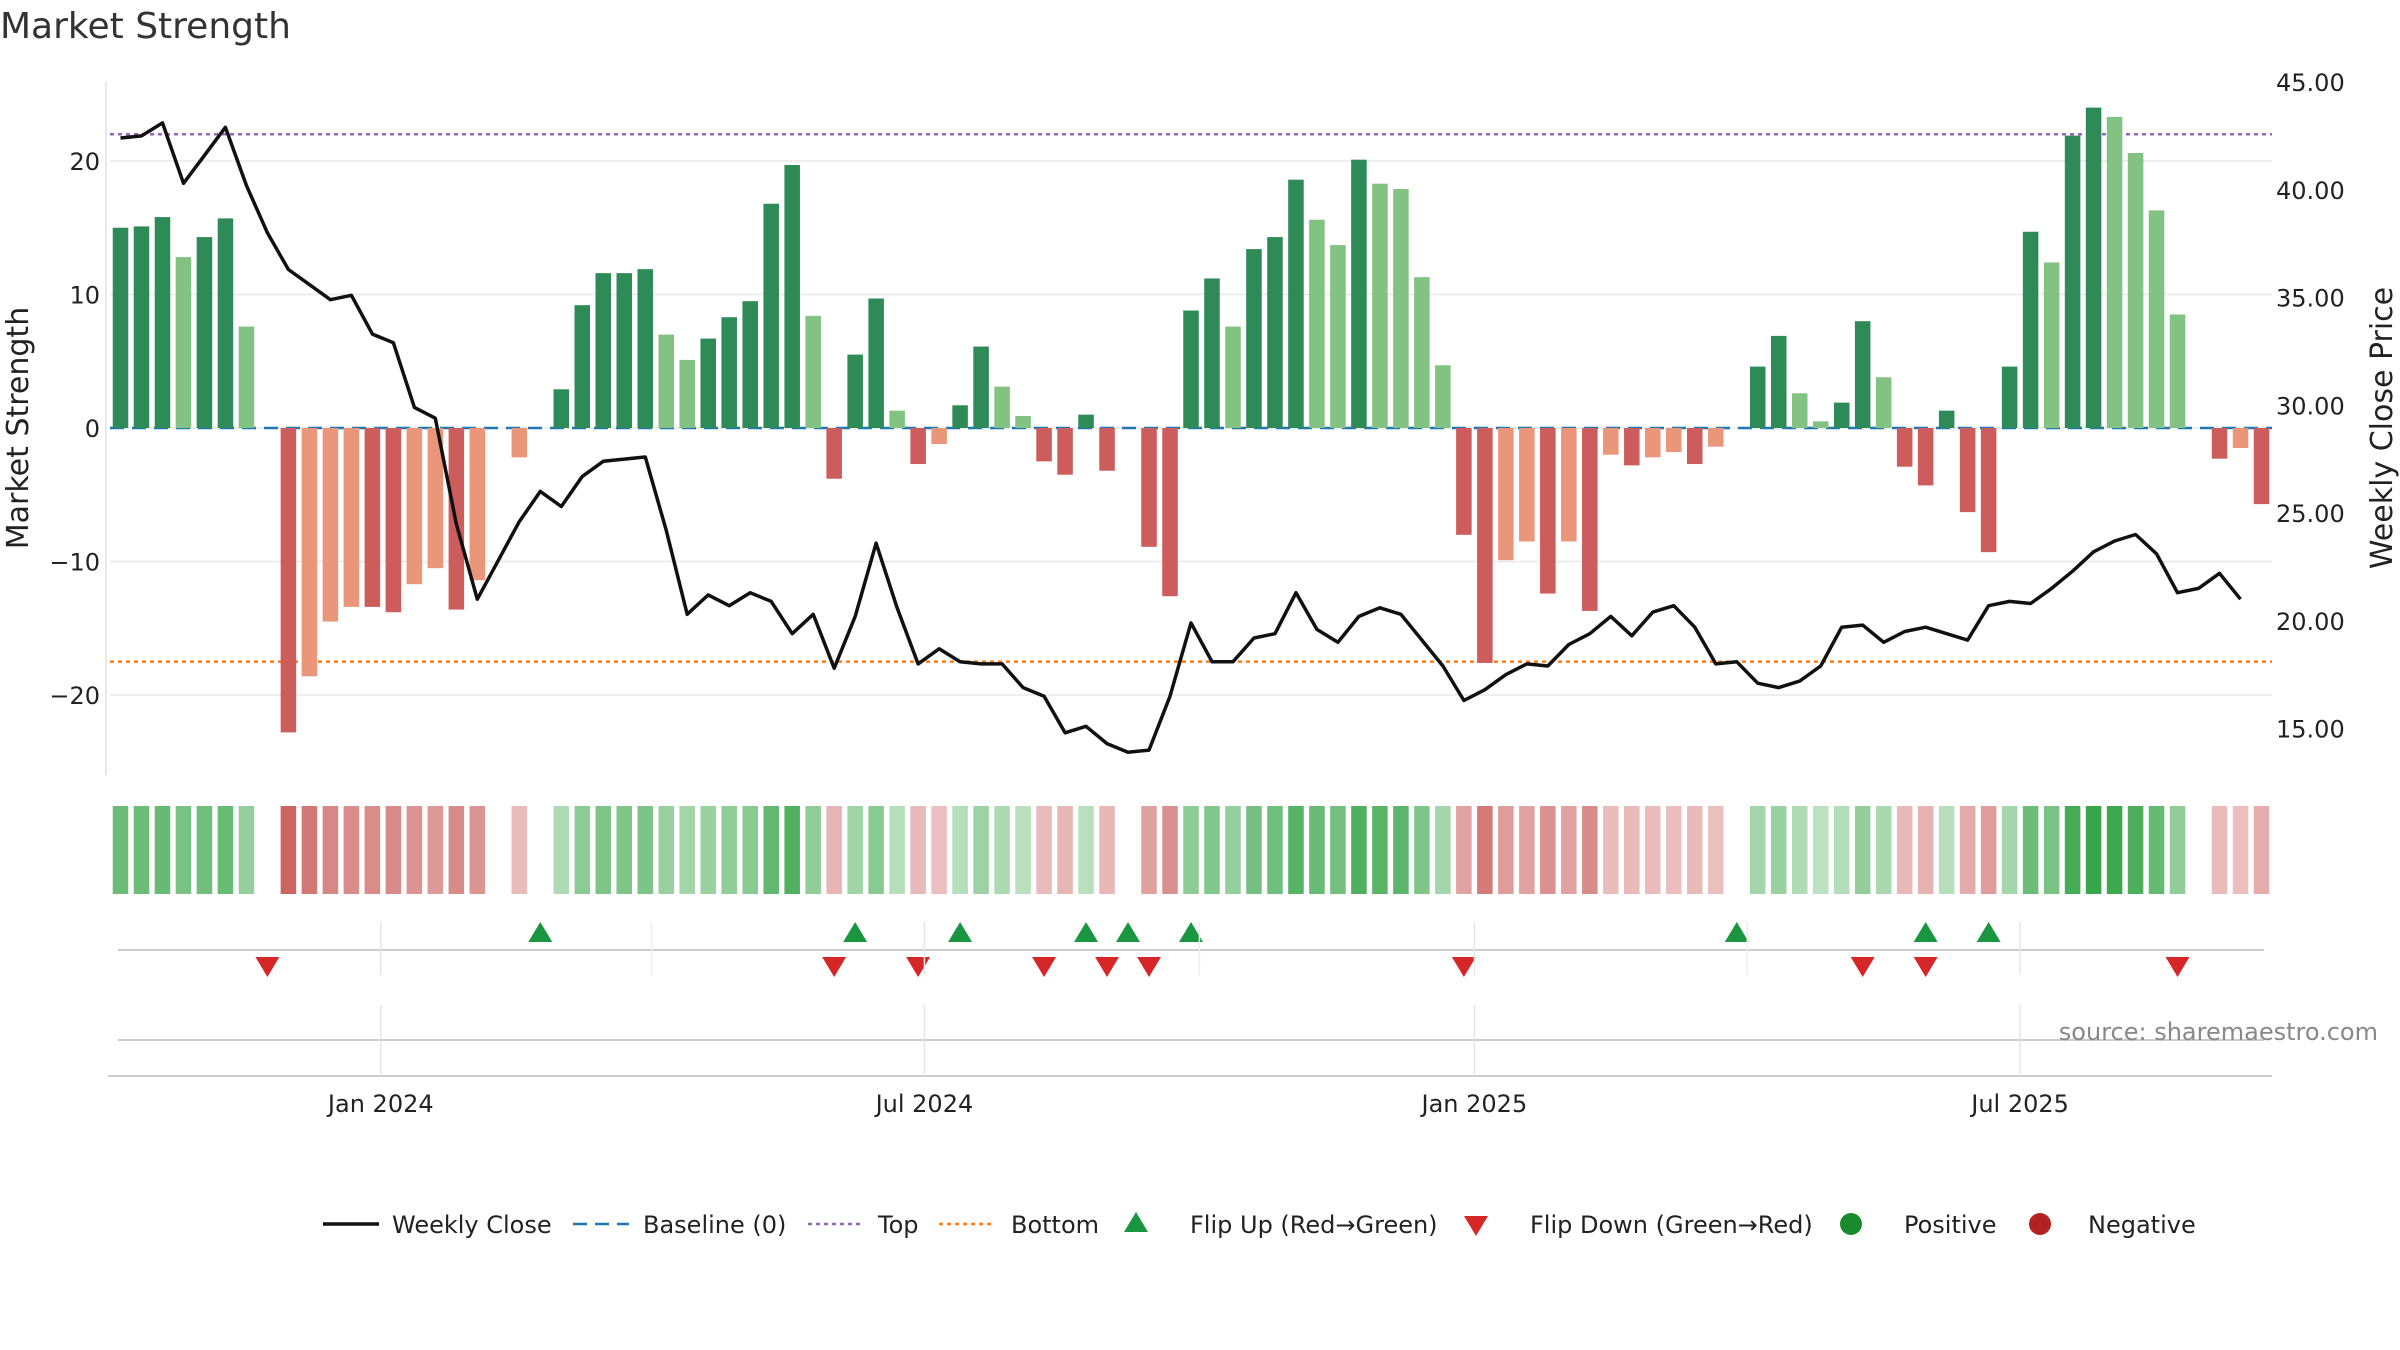 The width and height of the screenshot is (2400, 1350). I want to click on y-right-tick-label: 35.00, so click(2310, 299).